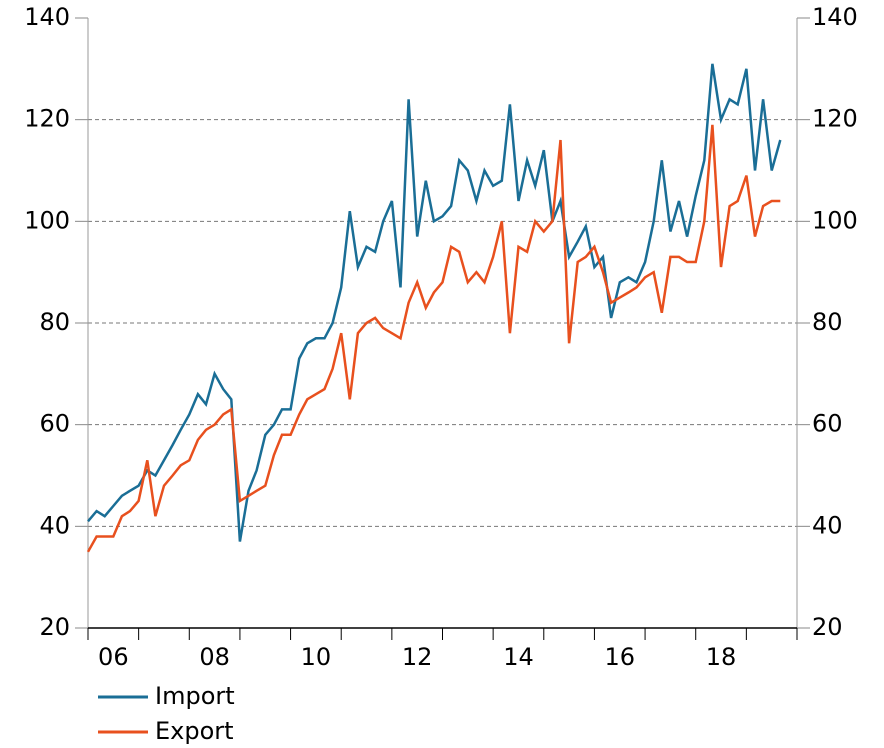 The width and height of the screenshot is (884, 748). What do you see at coordinates (835, 220) in the screenshot?
I see `y2-tick-label: 100` at bounding box center [835, 220].